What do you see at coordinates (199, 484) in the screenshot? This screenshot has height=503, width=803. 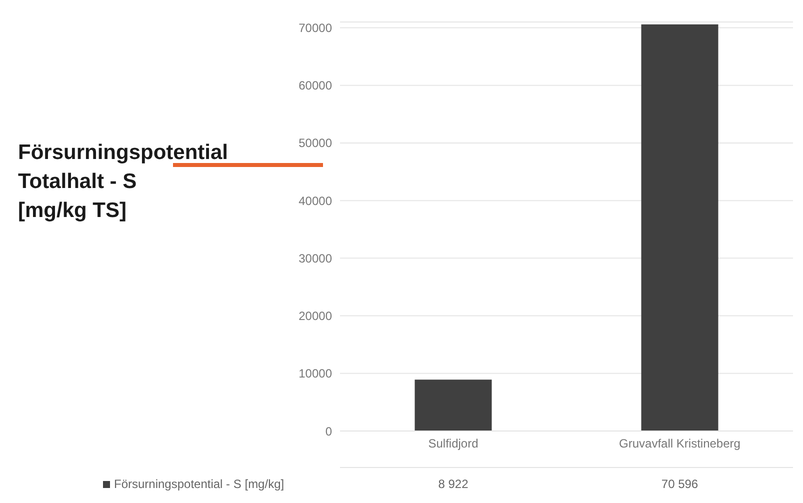 I see `legend-label: Försurningspotential - S [mg/kg]` at bounding box center [199, 484].